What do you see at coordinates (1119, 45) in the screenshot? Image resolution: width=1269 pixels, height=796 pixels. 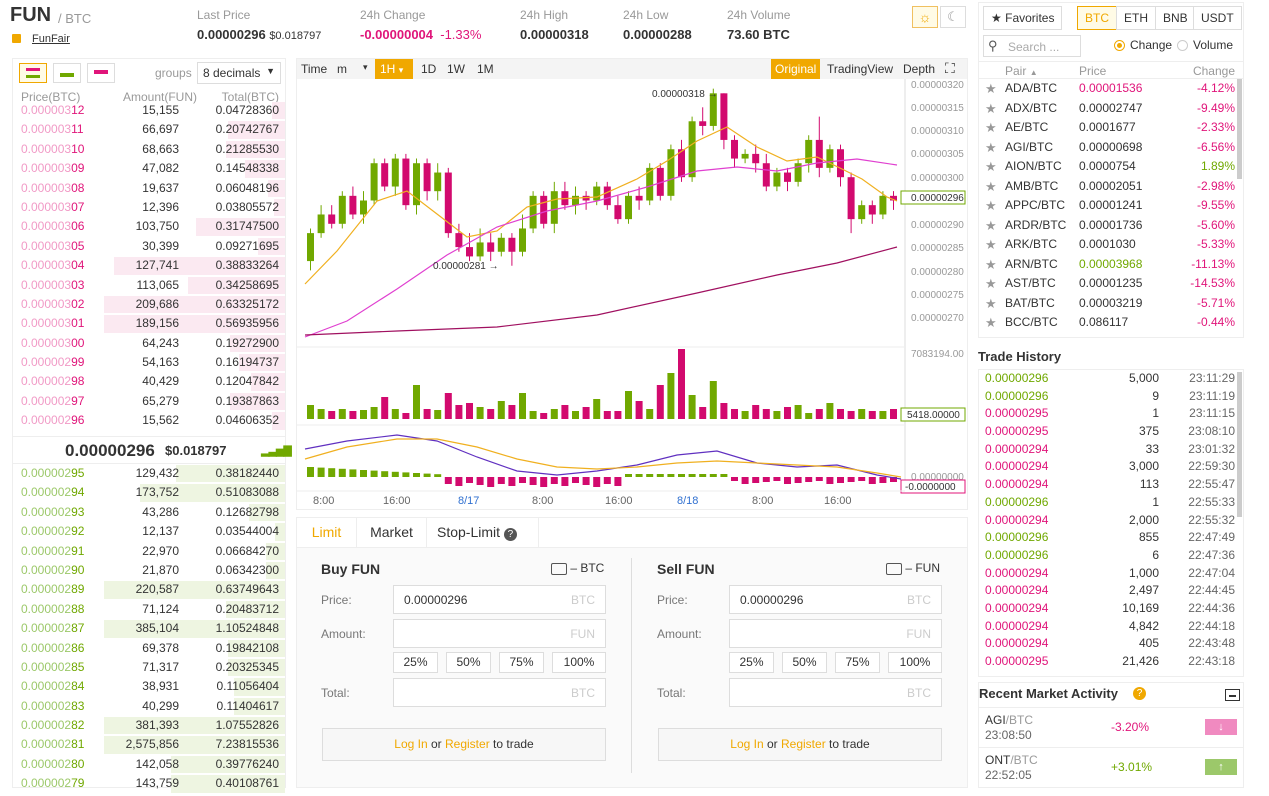 I see `radio-change` at bounding box center [1119, 45].